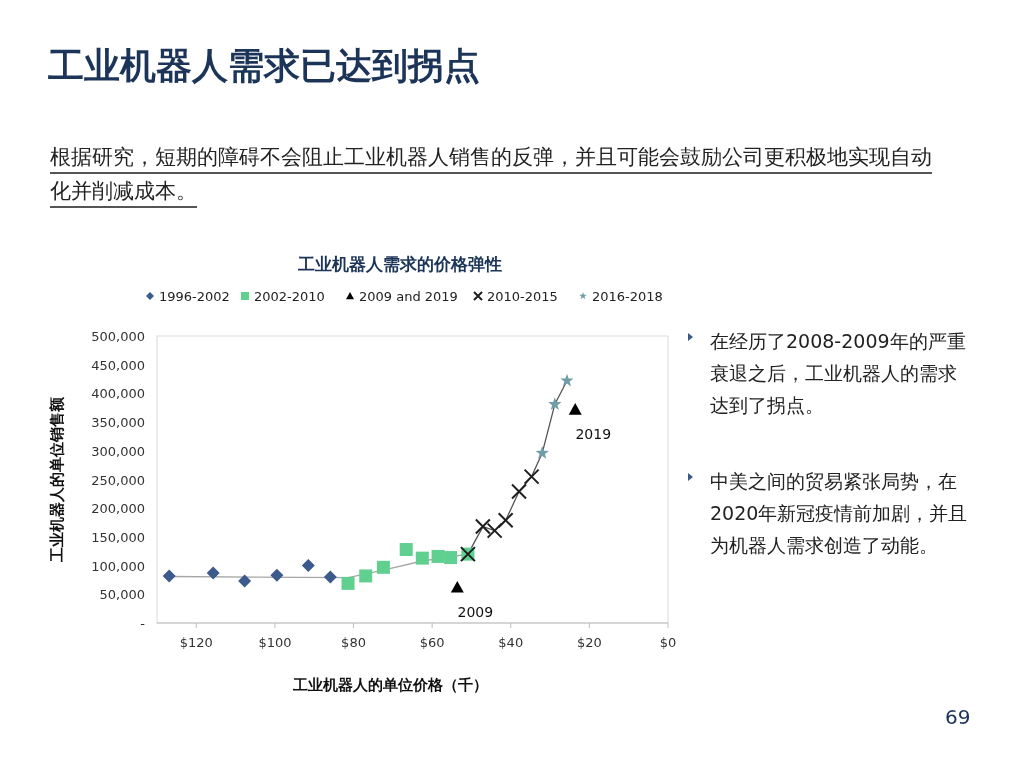 The height and width of the screenshot is (768, 1024). What do you see at coordinates (289, 296) in the screenshot?
I see `legend-label: 2002-2010` at bounding box center [289, 296].